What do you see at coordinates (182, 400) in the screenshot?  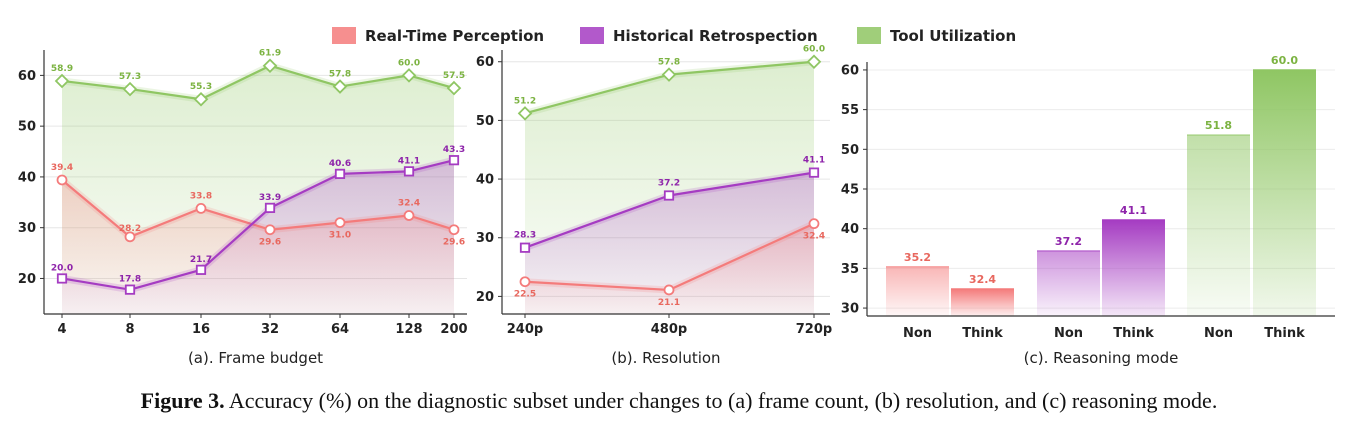 I see `caption-label: Figure 3.` at bounding box center [182, 400].